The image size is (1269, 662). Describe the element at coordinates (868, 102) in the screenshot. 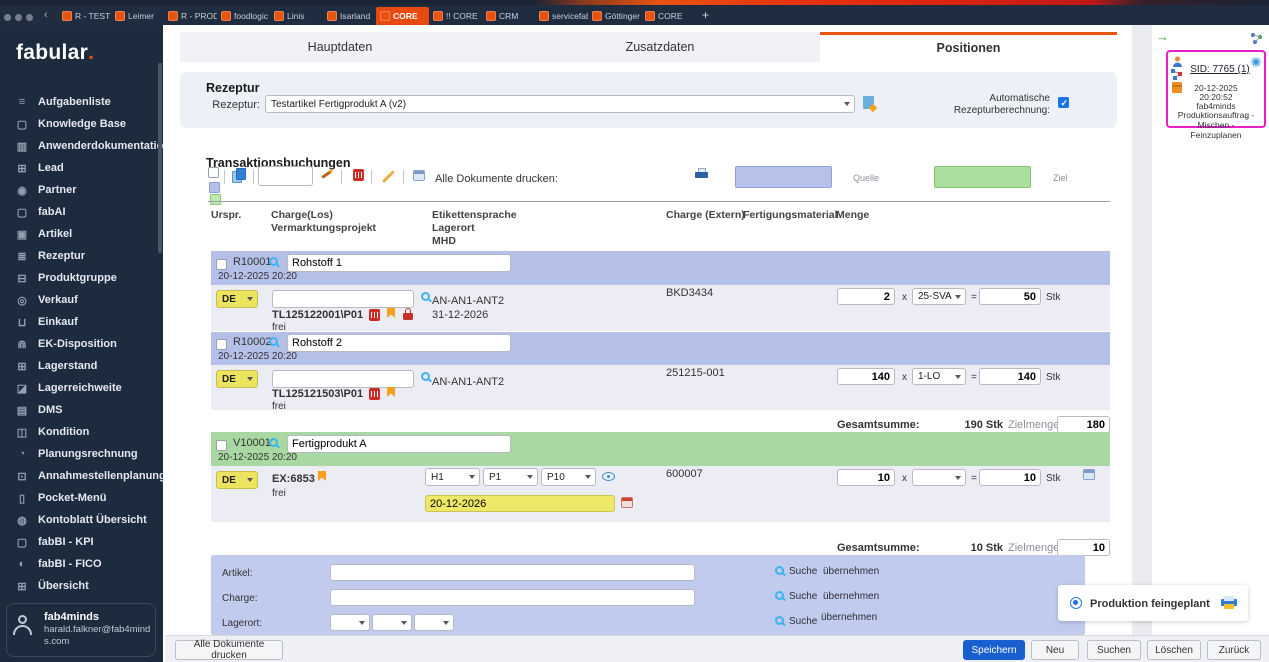

I see `recipe-document-icon` at that location.